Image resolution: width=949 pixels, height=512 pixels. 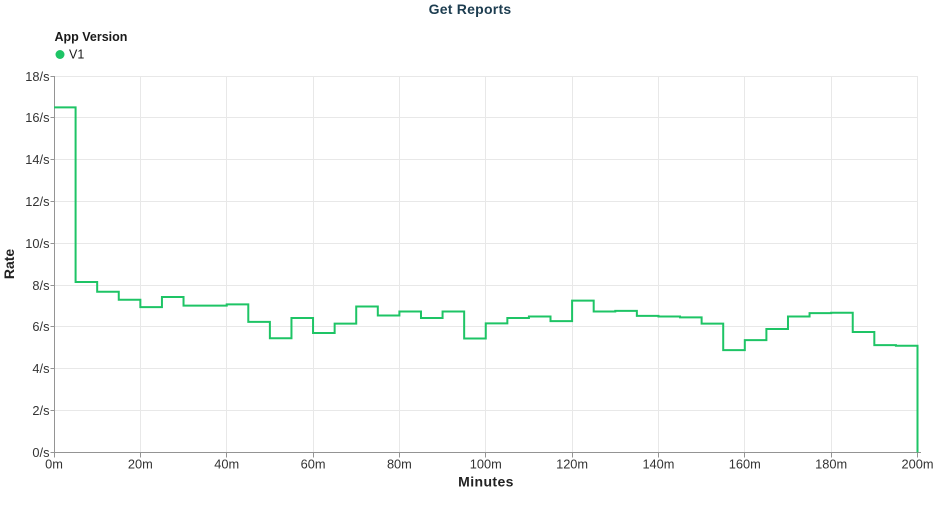 What do you see at coordinates (399, 464) in the screenshot?
I see `svg-text: 80m` at bounding box center [399, 464].